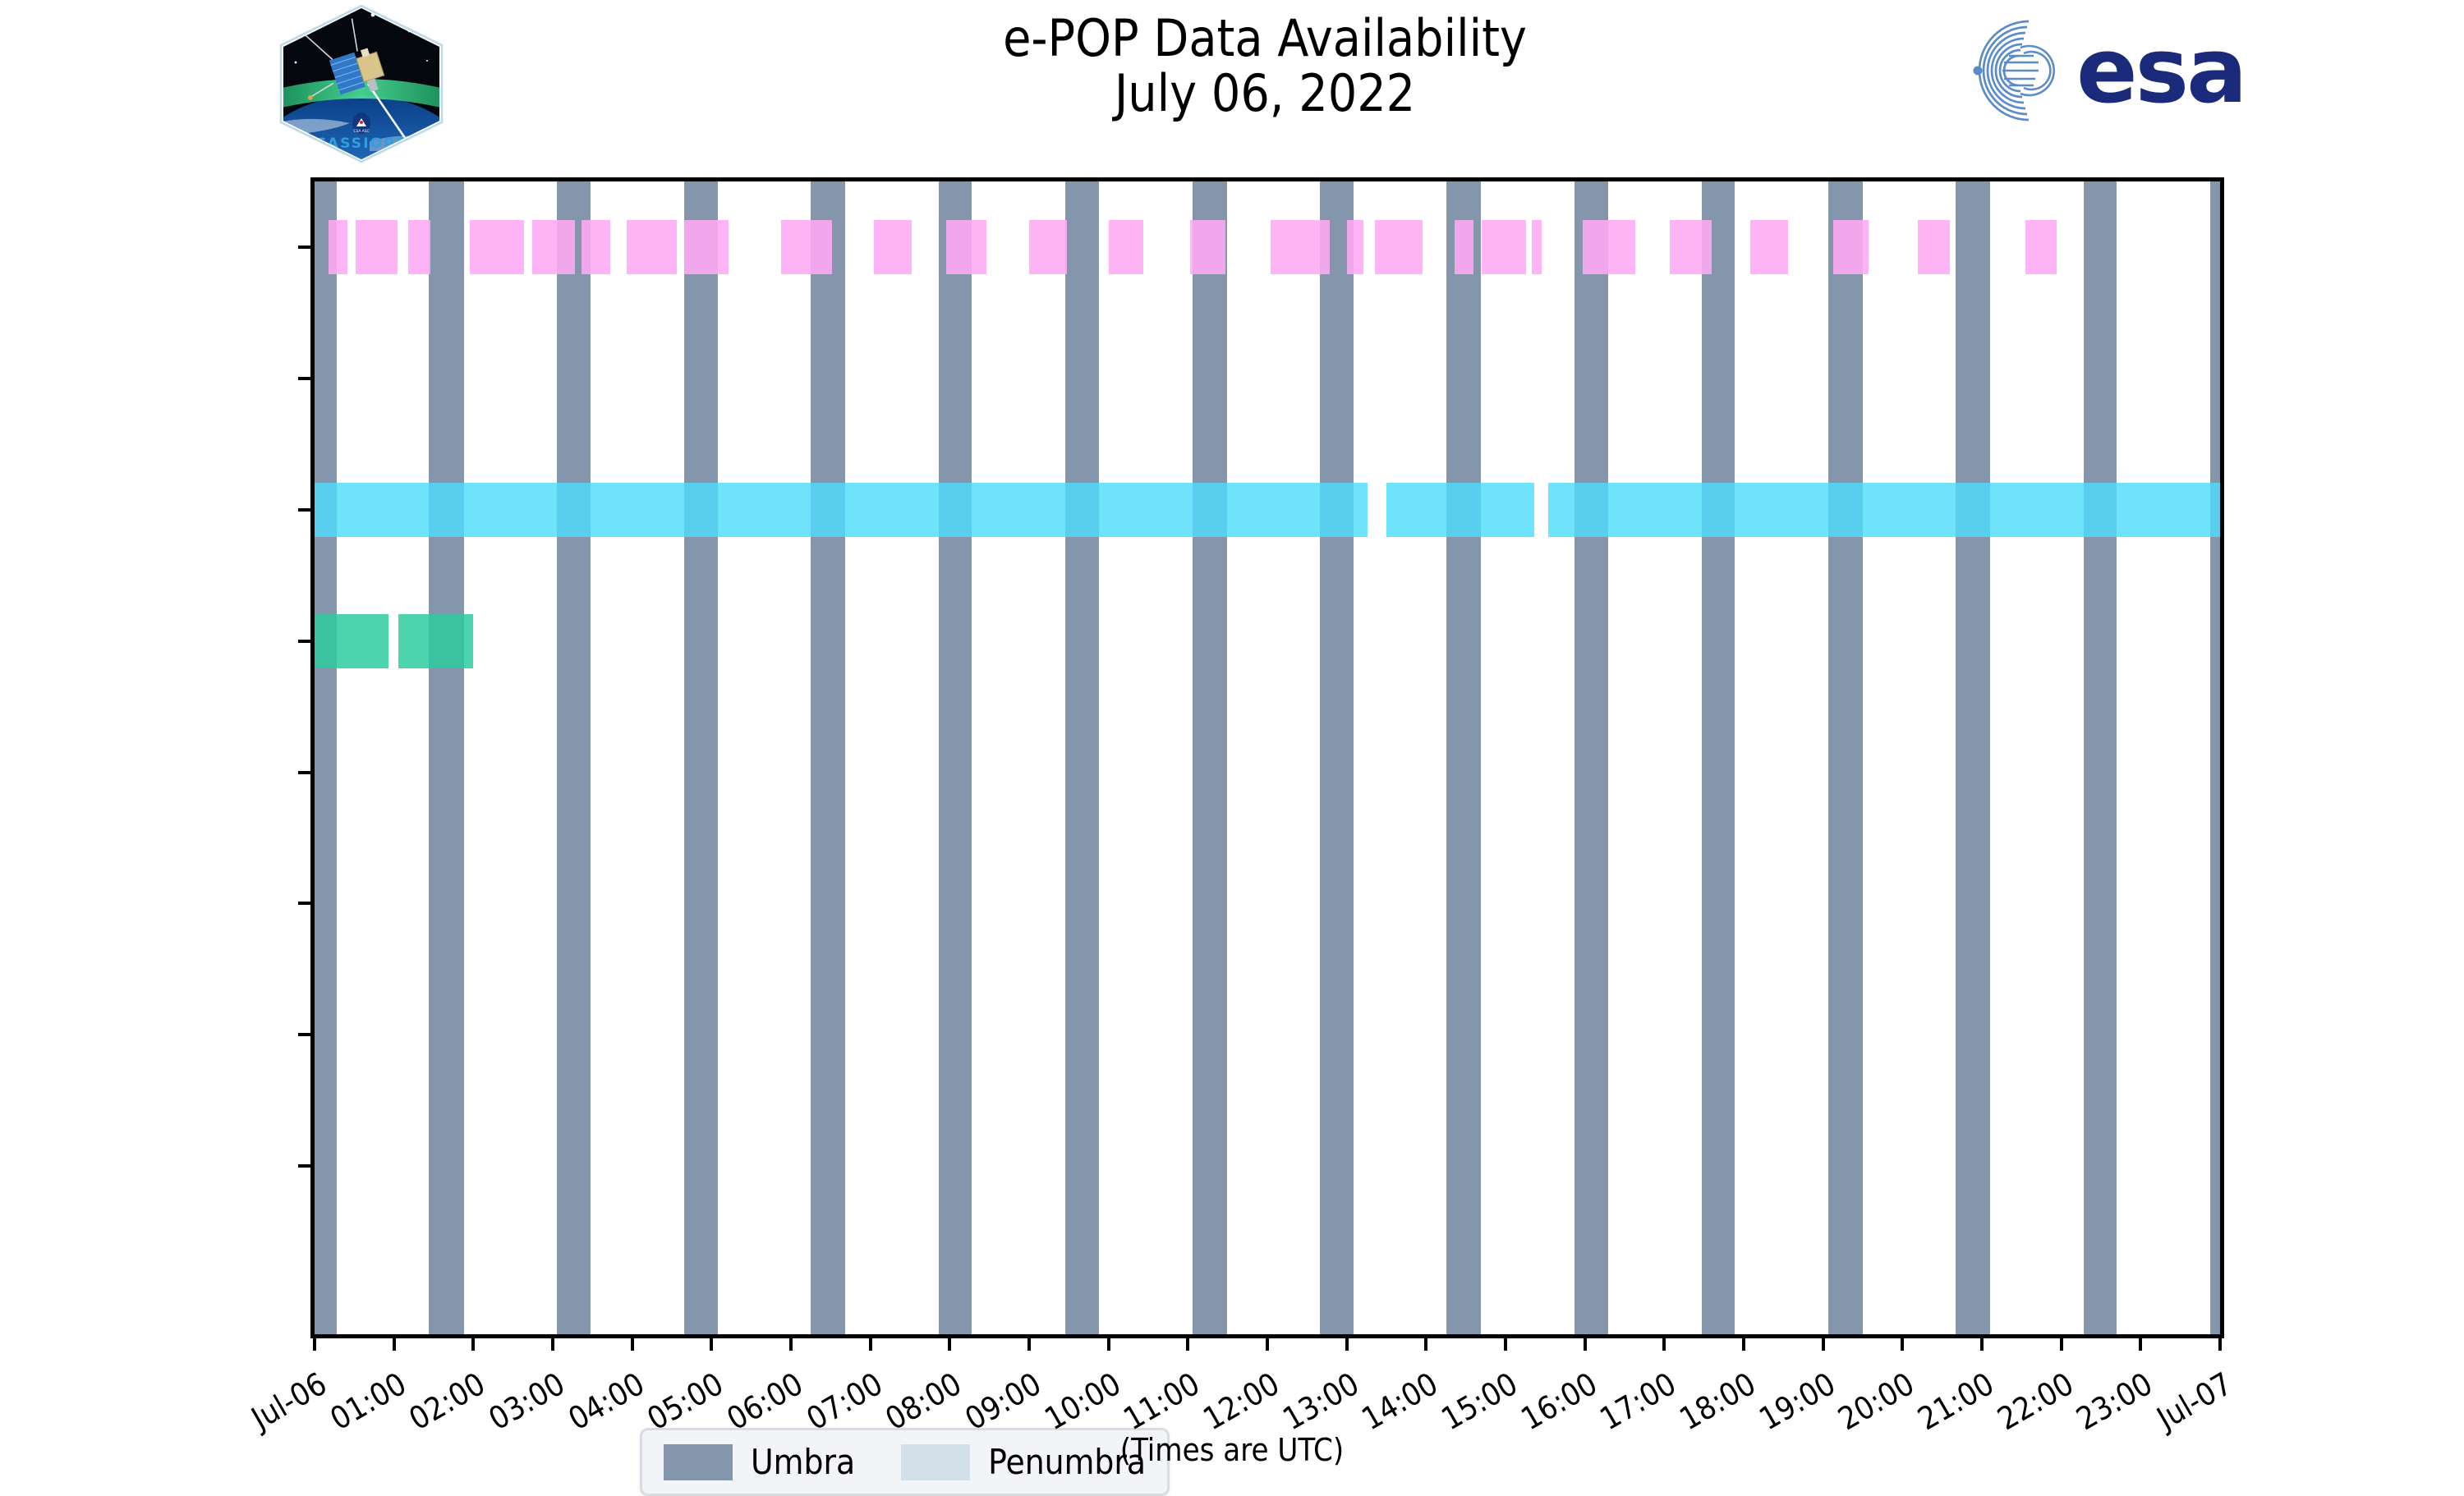  I want to click on legend-item-penumbra: Penumbra, so click(1023, 1462).